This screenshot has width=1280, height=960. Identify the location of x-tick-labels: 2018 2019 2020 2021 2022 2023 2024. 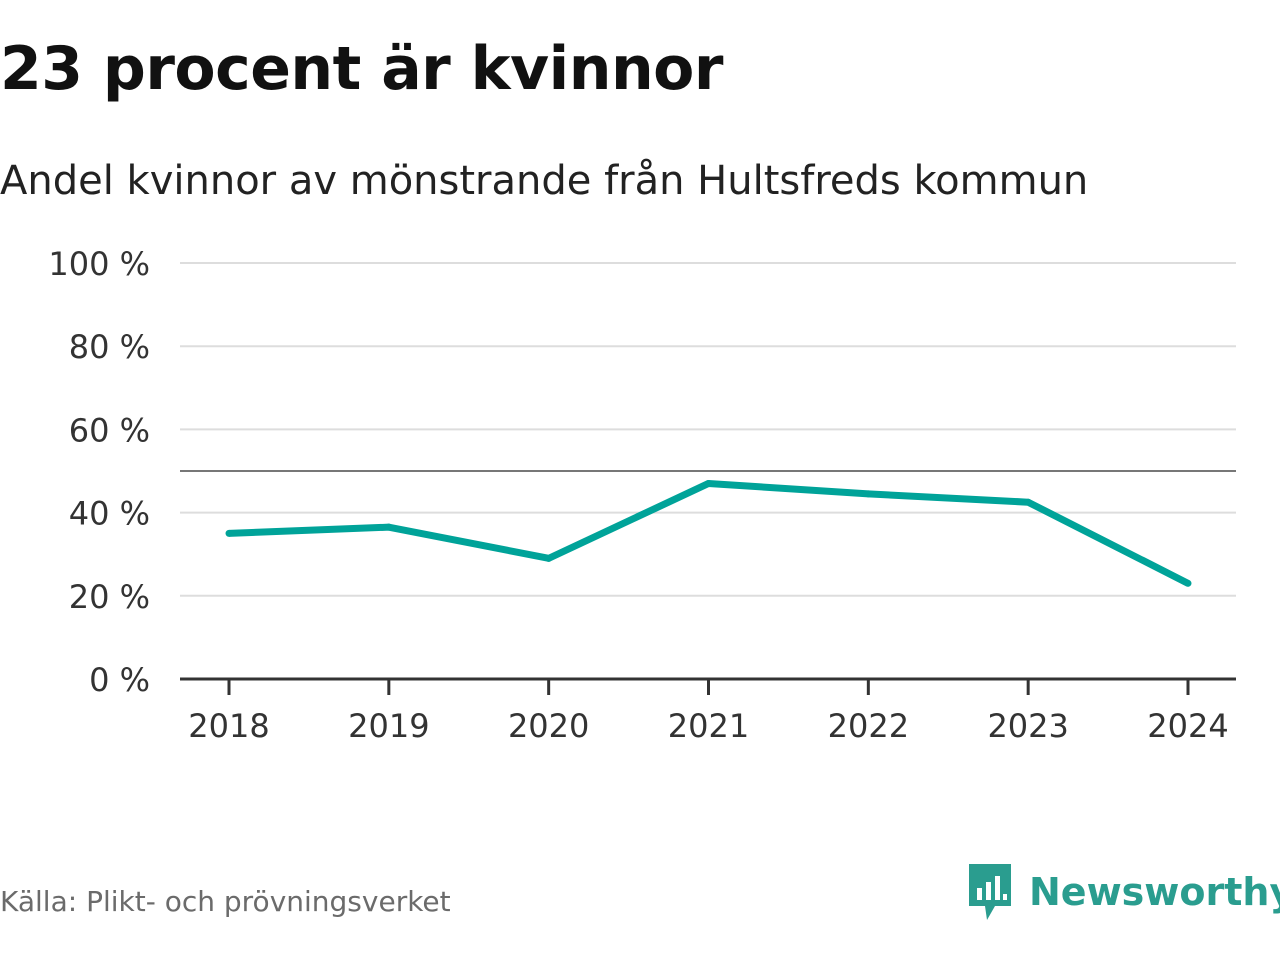
(708, 711).